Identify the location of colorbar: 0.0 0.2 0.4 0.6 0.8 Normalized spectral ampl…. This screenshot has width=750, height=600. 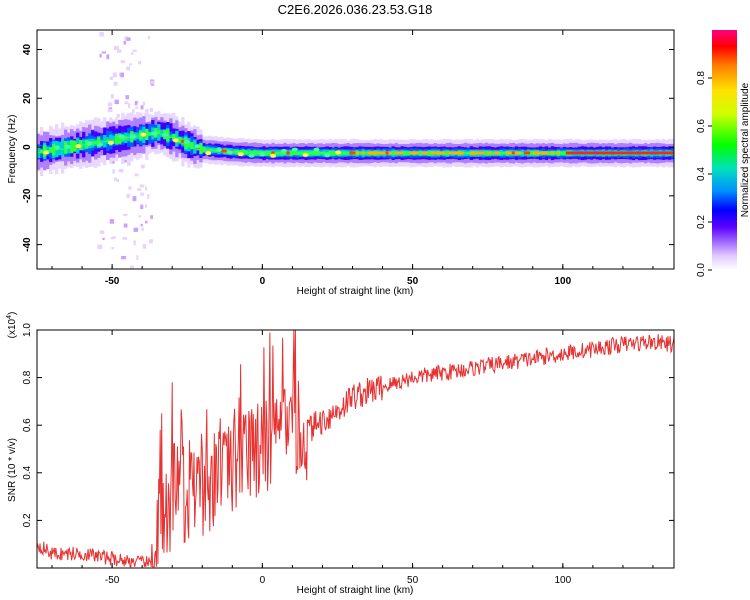
(723, 153).